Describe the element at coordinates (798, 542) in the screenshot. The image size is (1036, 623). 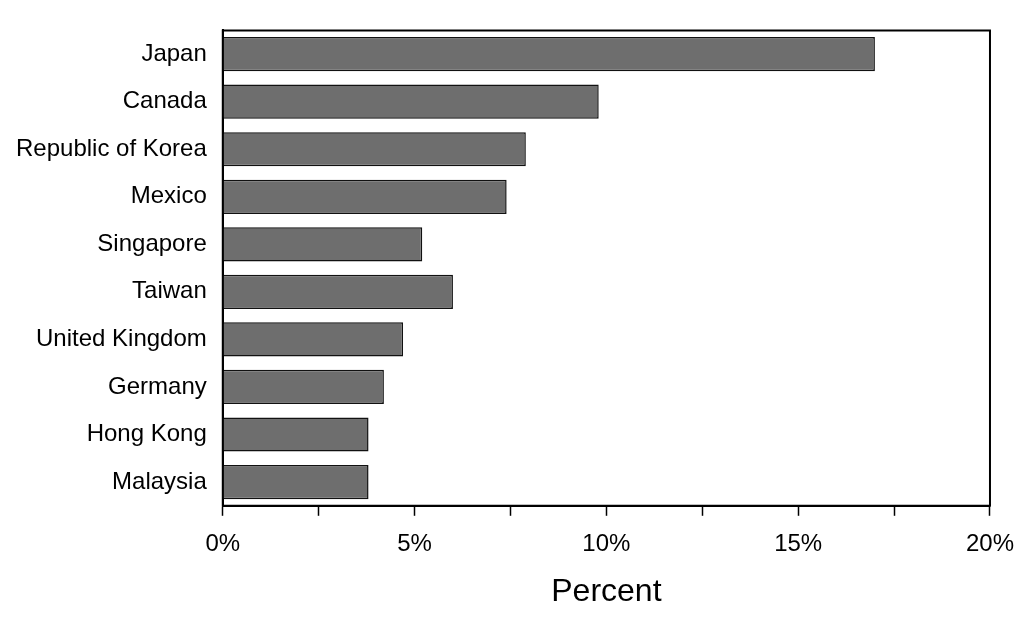
I see `x-tick-label: 15%` at that location.